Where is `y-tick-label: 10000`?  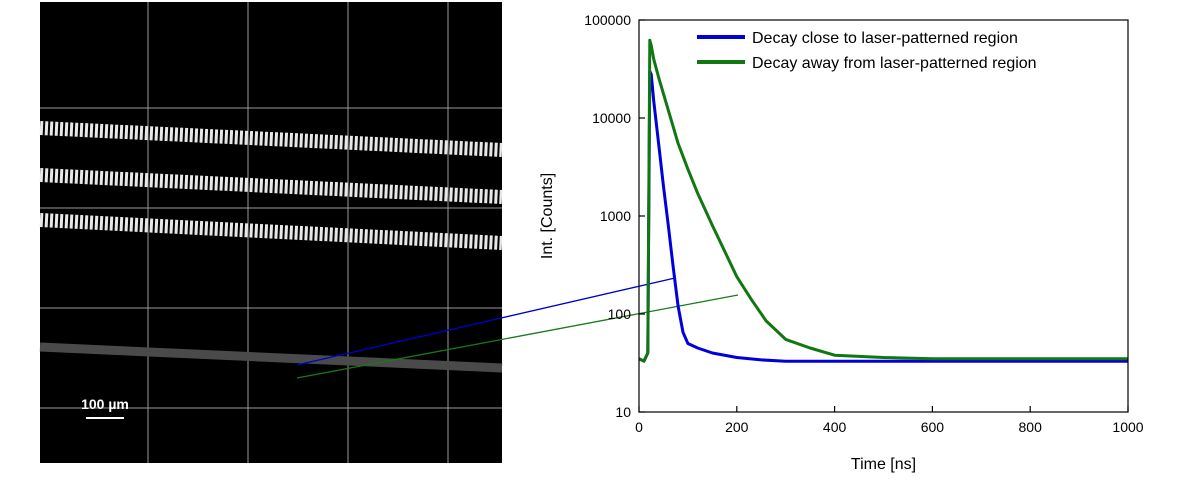
y-tick-label: 10000 is located at coordinates (611, 118).